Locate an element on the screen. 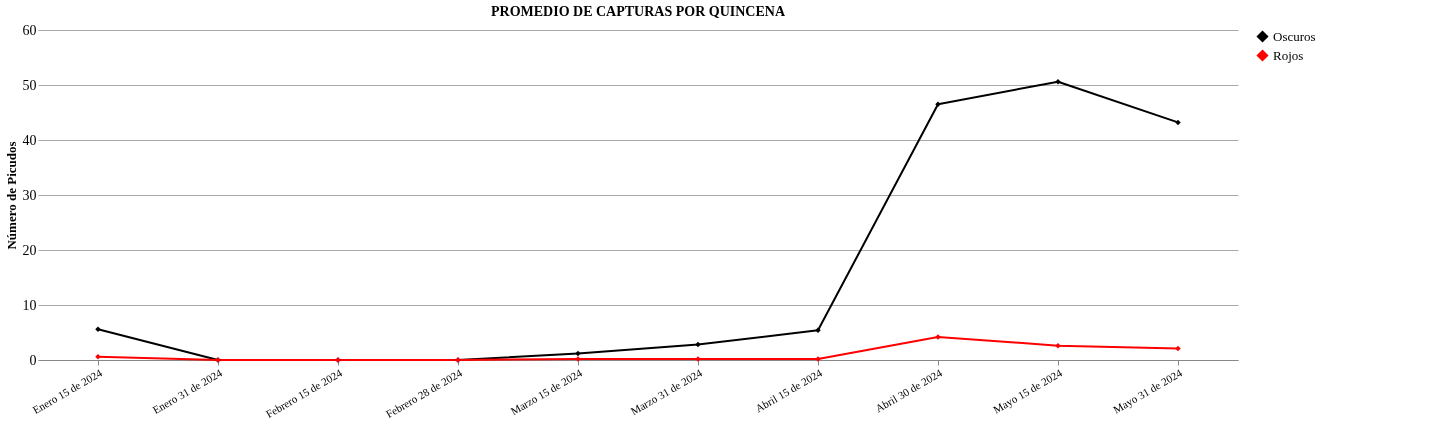  x-tick-label: Mayo 31 de 2024 is located at coordinates (1148, 391).